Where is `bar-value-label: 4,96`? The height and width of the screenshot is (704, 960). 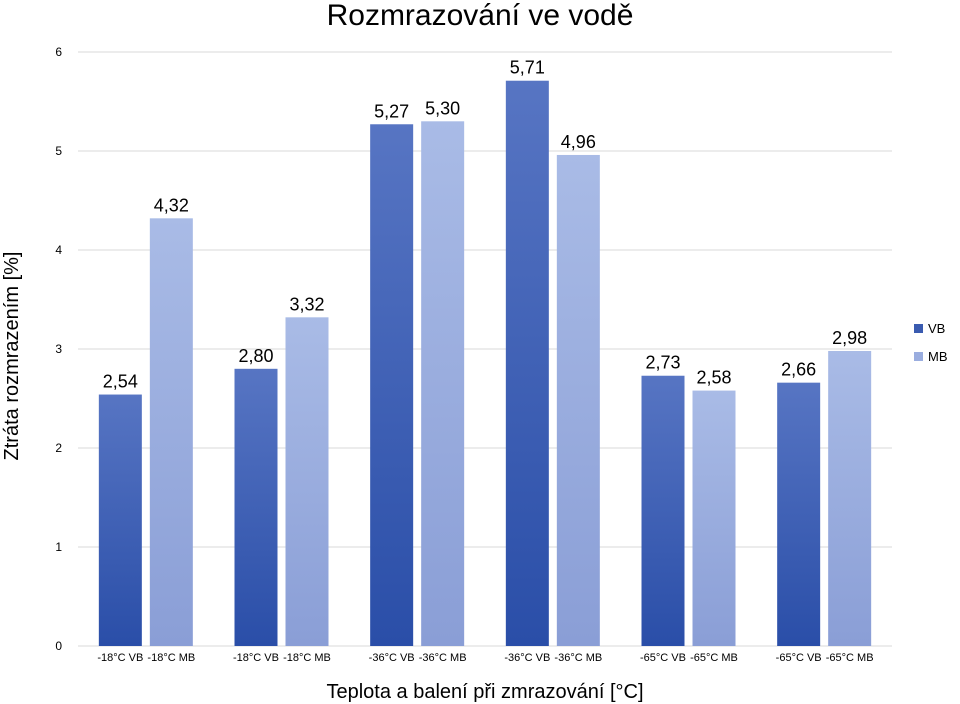 bar-value-label: 4,96 is located at coordinates (578, 142).